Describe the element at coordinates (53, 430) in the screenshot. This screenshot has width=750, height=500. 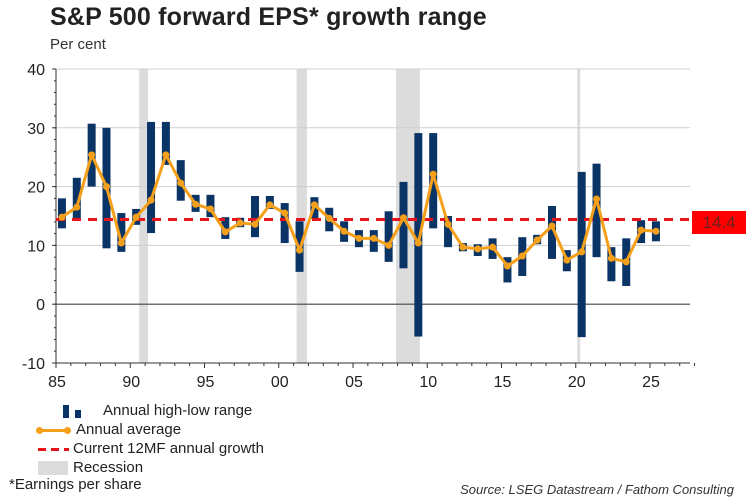
I see `average-line-icon` at that location.